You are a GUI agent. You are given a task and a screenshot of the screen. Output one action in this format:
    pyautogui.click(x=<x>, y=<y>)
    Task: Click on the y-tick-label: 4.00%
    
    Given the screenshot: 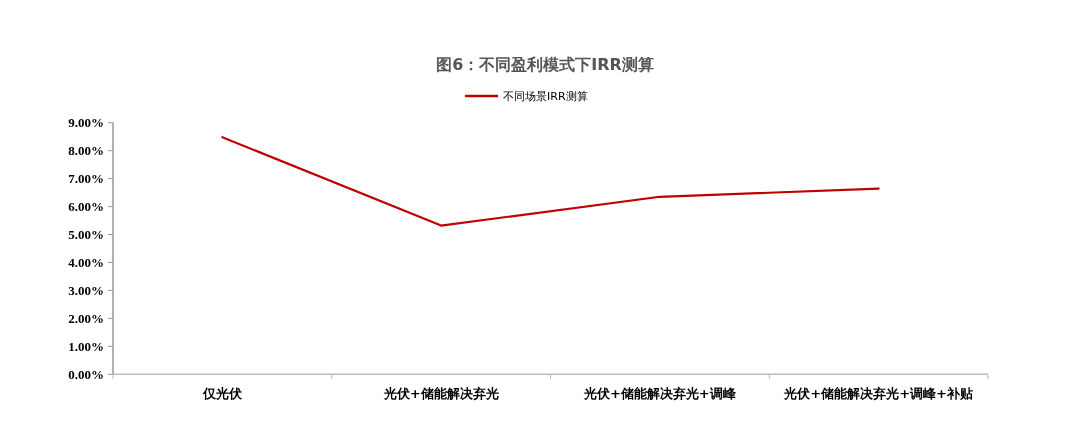 What is the action you would take?
    pyautogui.click(x=86, y=262)
    